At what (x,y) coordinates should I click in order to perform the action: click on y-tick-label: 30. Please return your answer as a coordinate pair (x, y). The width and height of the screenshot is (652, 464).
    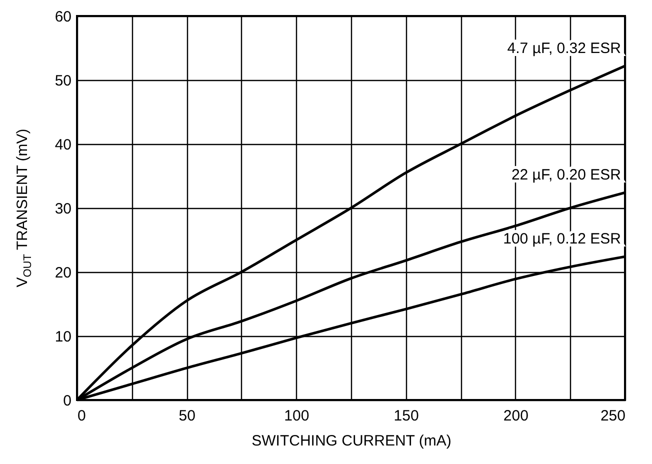
    Looking at the image, I should click on (63, 209).